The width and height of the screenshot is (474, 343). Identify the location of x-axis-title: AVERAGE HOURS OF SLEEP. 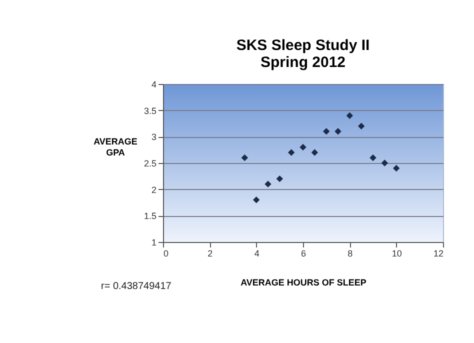
(303, 283).